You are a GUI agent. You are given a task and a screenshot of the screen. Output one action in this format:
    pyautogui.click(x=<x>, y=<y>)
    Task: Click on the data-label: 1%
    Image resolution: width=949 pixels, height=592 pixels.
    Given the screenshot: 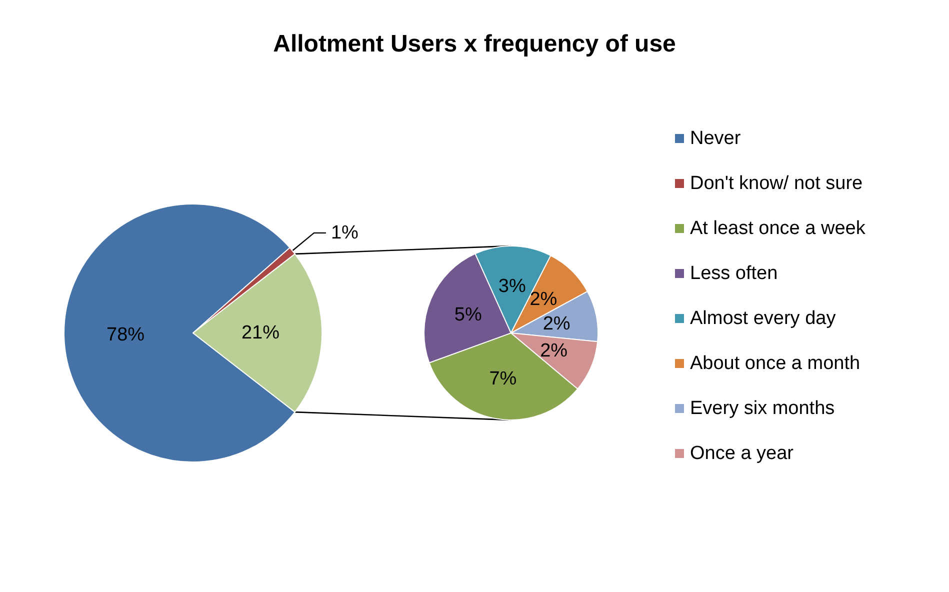 What is the action you would take?
    pyautogui.click(x=344, y=233)
    